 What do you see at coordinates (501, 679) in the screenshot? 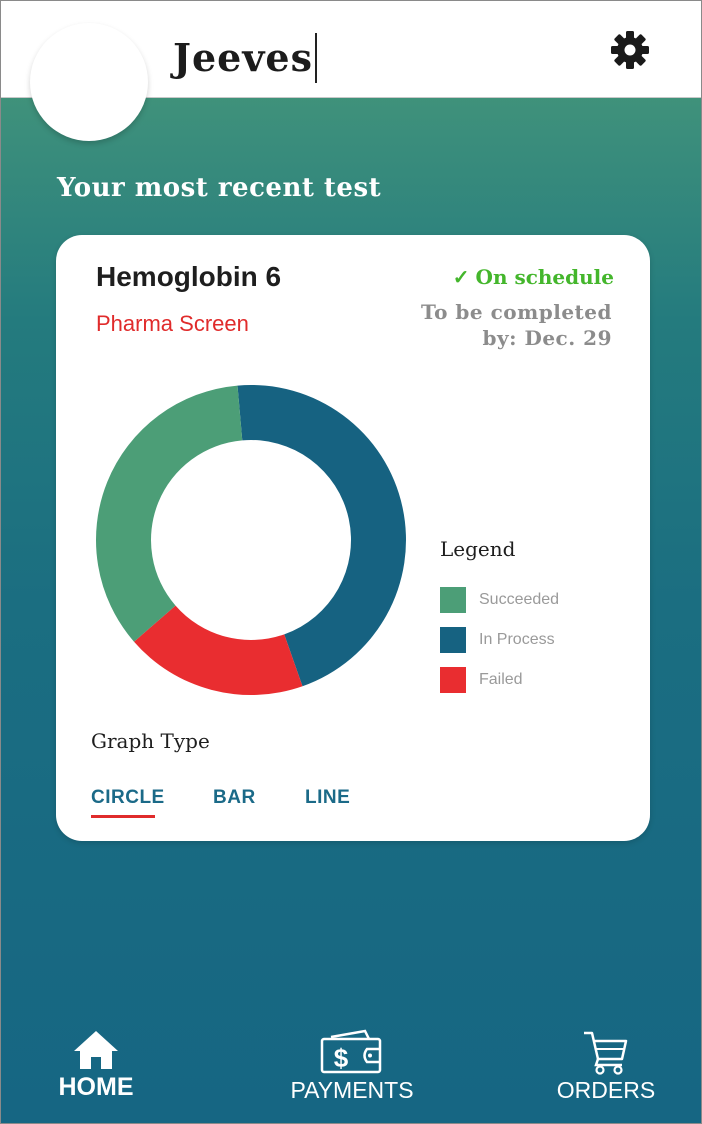
I see `legend-label: Failed` at bounding box center [501, 679].